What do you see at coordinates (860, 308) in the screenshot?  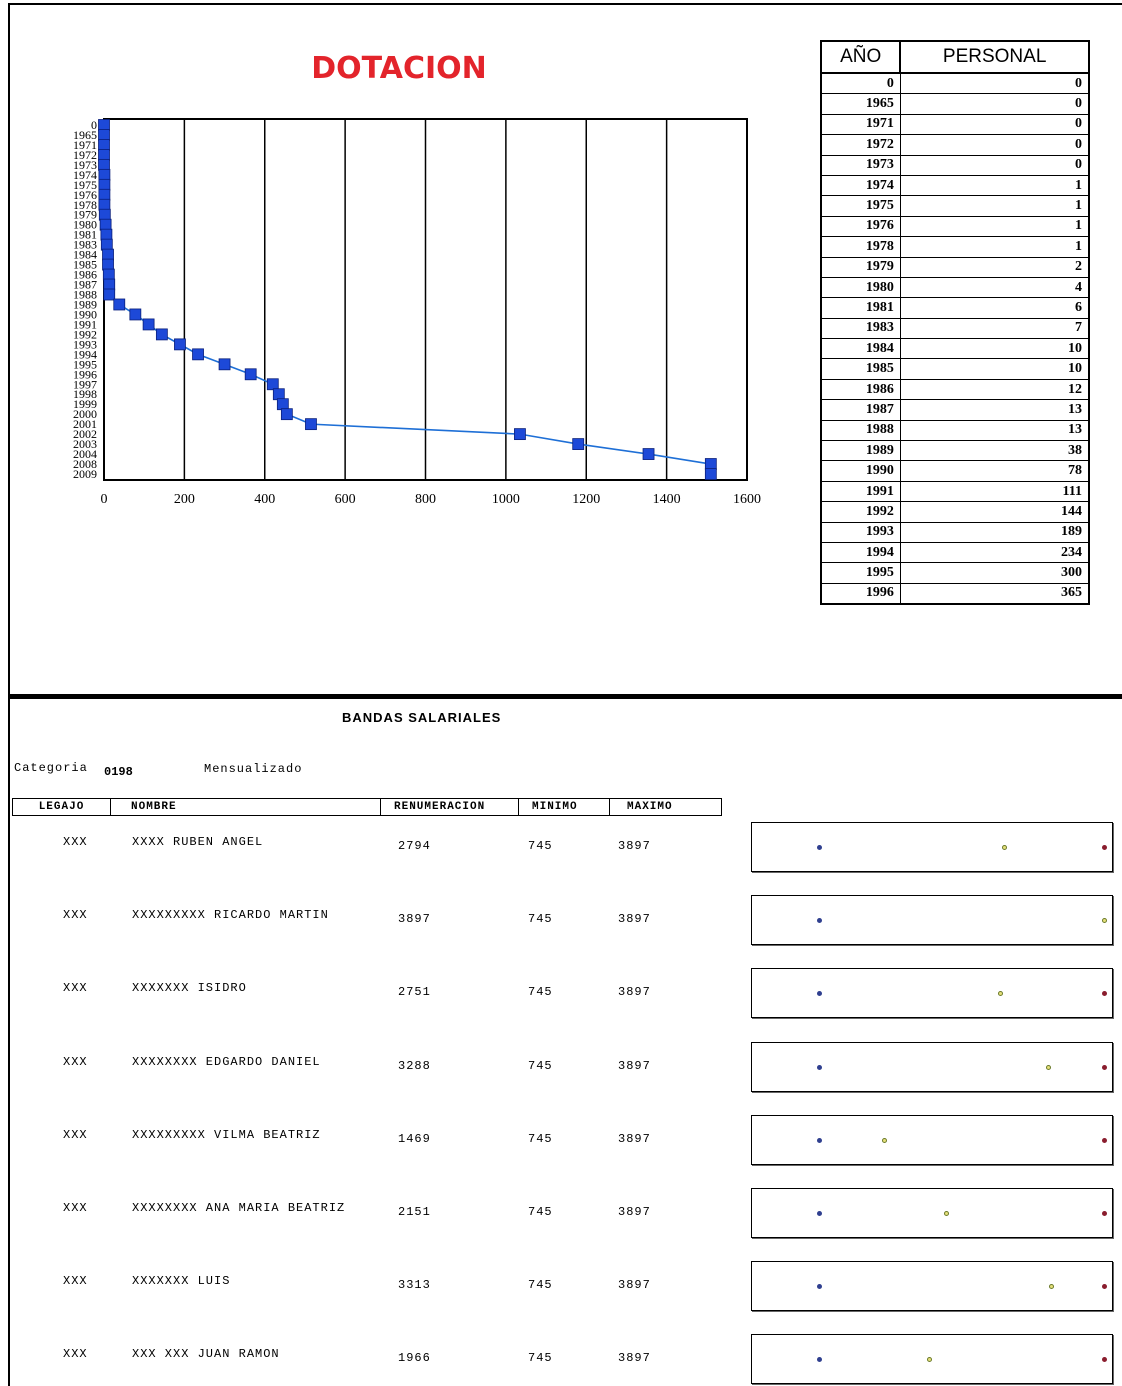 I see `cell-year: 1981` at bounding box center [860, 308].